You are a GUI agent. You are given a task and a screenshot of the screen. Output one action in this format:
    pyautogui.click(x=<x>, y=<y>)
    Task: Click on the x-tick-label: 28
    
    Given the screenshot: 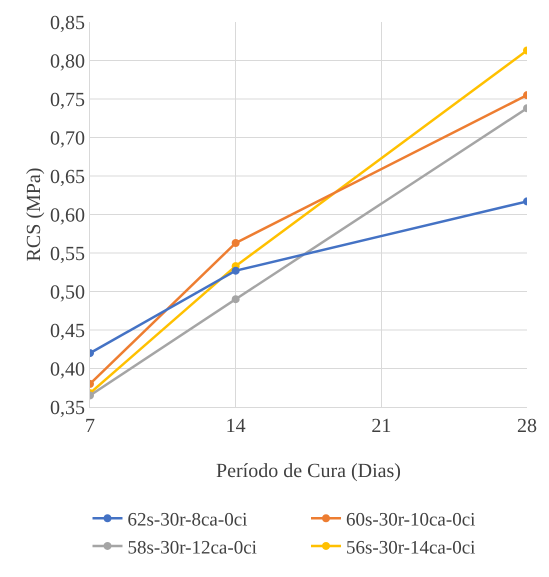 What is the action you would take?
    pyautogui.click(x=527, y=426)
    